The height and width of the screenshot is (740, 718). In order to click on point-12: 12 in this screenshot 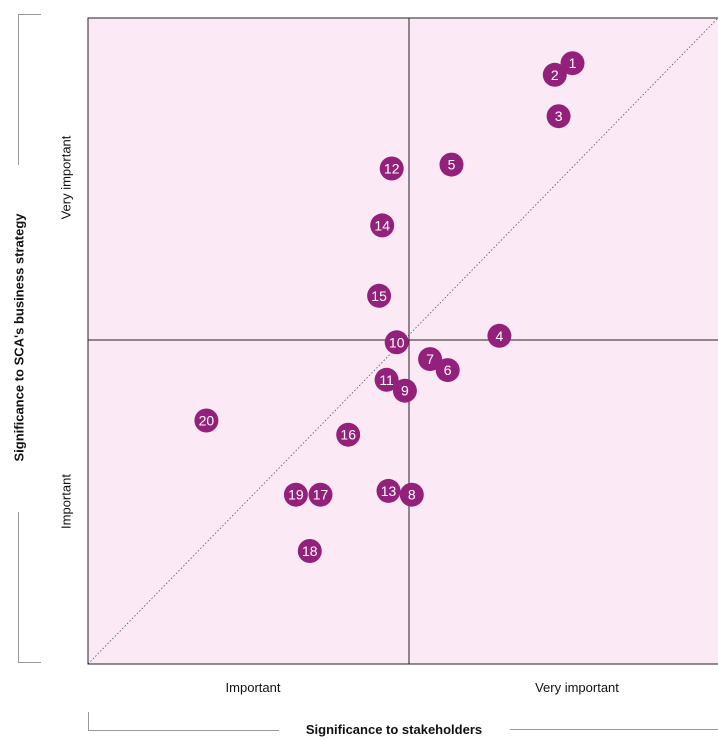, I will do `click(391, 168)`.